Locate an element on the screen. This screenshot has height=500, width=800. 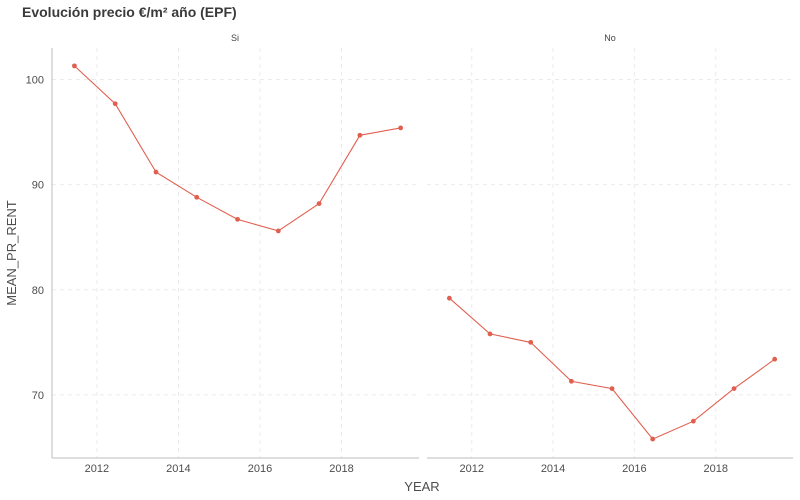
y-axis-ticks: 70 80 90 100 is located at coordinates (35, 238).